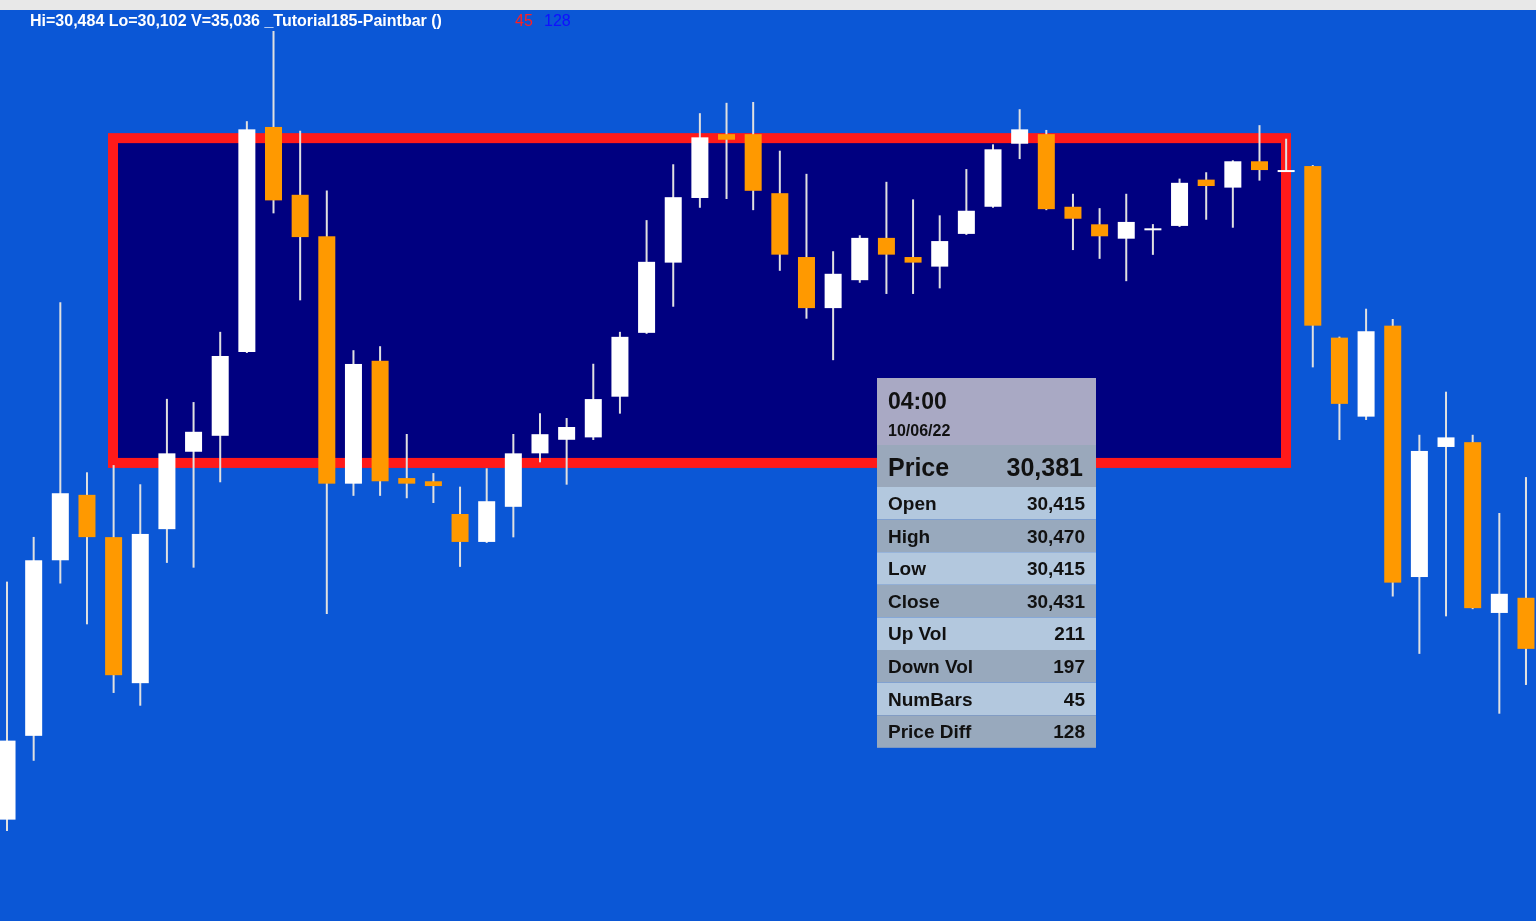 Image resolution: width=1536 pixels, height=921 pixels. What do you see at coordinates (917, 401) in the screenshot?
I see `annotation: 04:00` at bounding box center [917, 401].